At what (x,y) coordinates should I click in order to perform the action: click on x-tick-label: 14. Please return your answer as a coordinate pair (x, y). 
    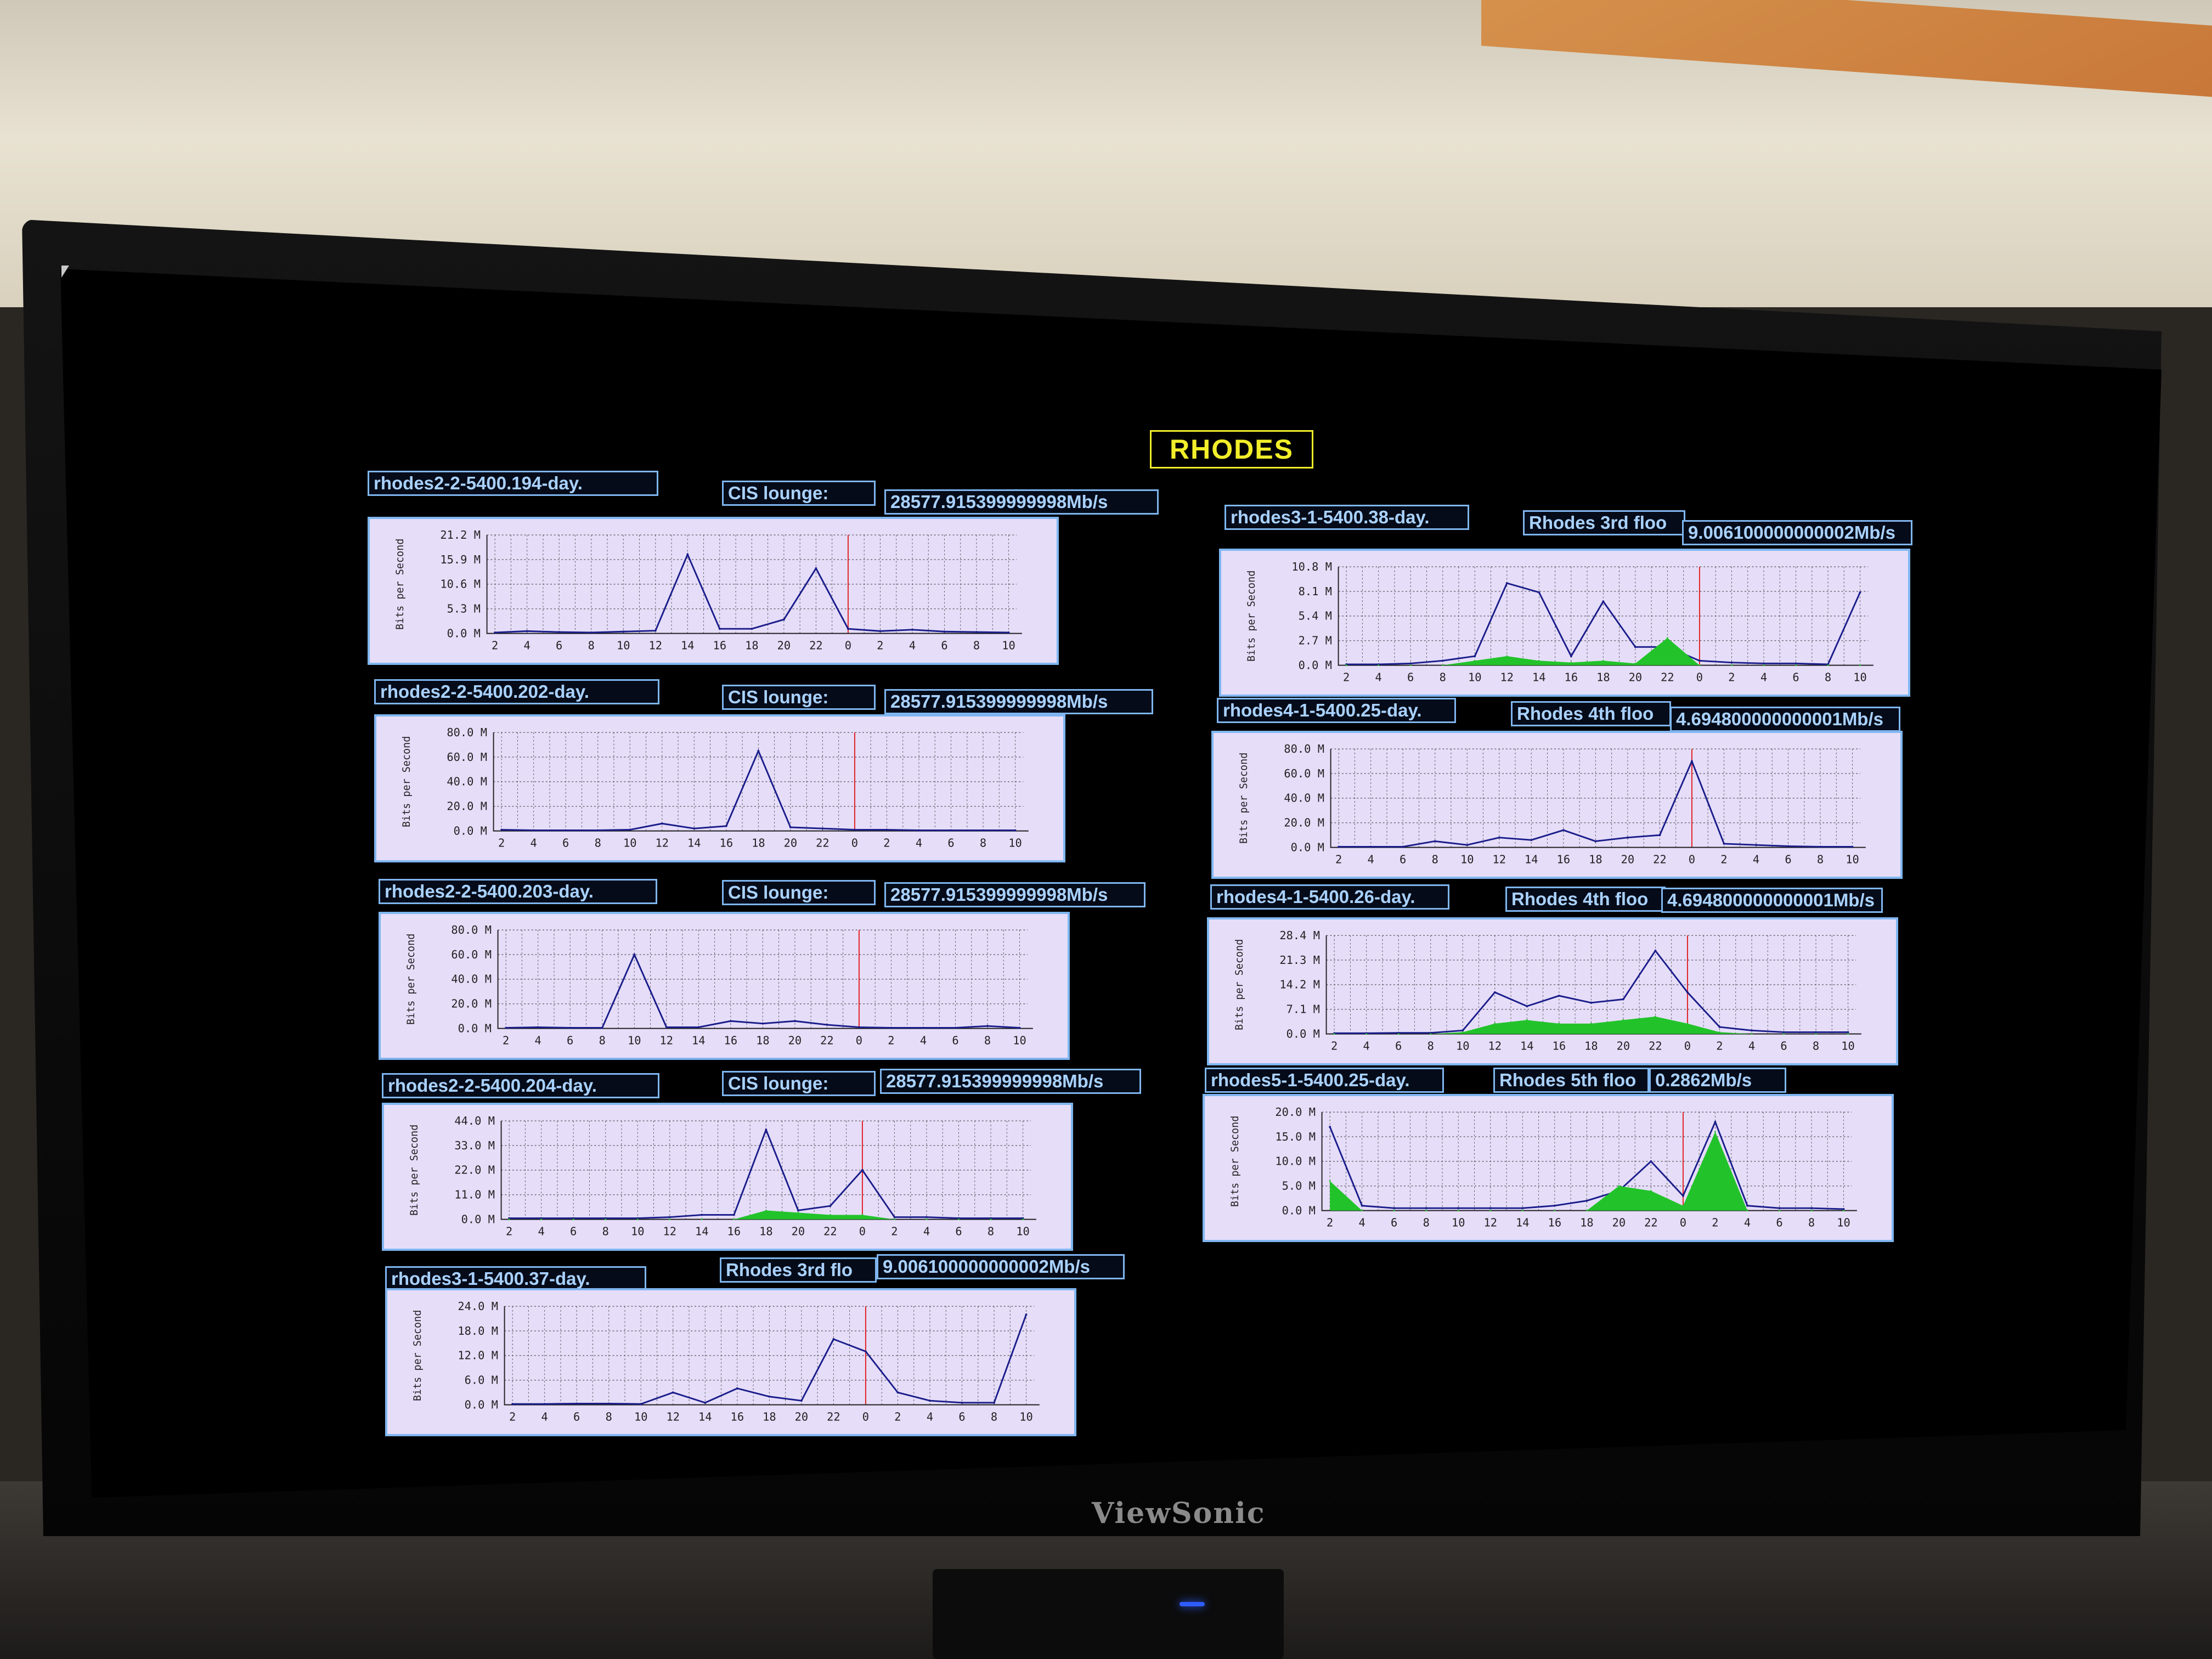
    Looking at the image, I should click on (699, 1040).